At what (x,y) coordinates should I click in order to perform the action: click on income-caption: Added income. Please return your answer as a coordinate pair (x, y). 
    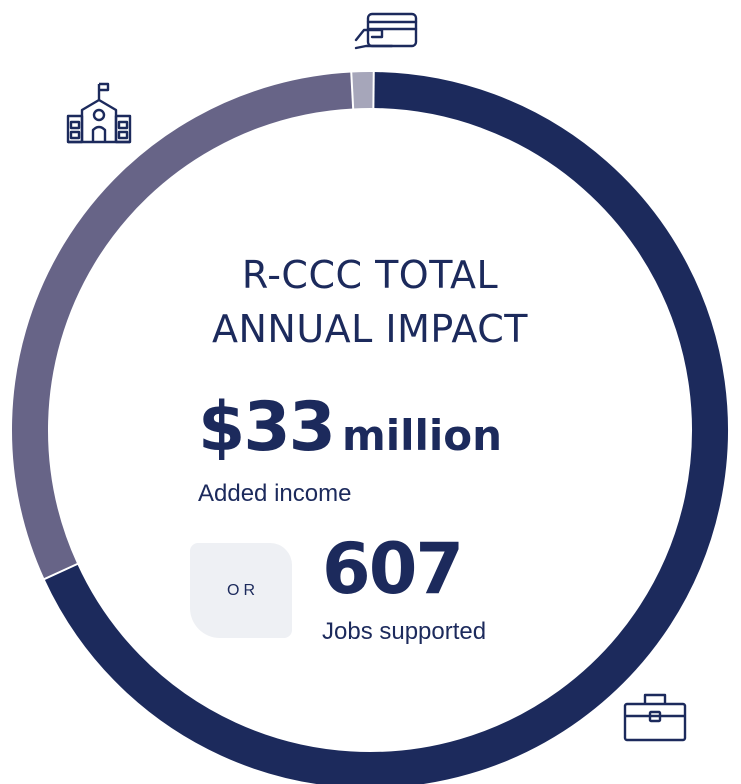
    Looking at the image, I should click on (274, 494).